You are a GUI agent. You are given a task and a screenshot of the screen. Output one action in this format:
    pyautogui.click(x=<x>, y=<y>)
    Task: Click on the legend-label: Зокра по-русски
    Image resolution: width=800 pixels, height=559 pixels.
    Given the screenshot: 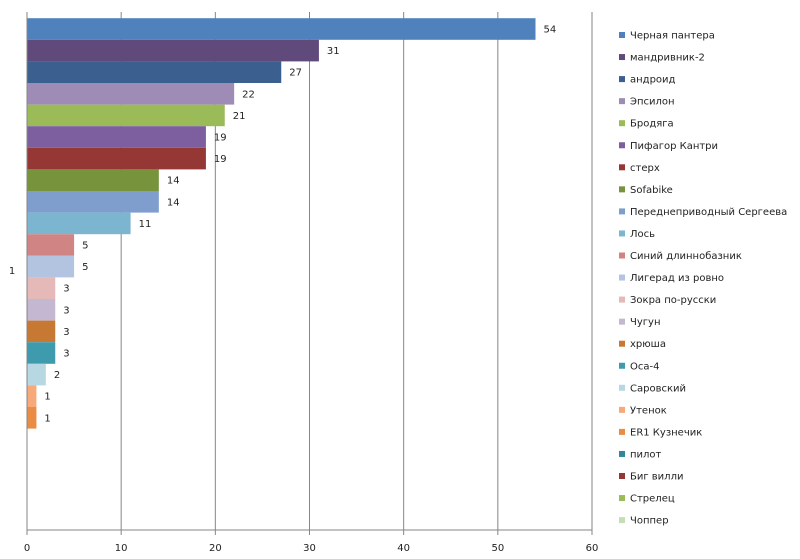 What is the action you would take?
    pyautogui.click(x=673, y=300)
    